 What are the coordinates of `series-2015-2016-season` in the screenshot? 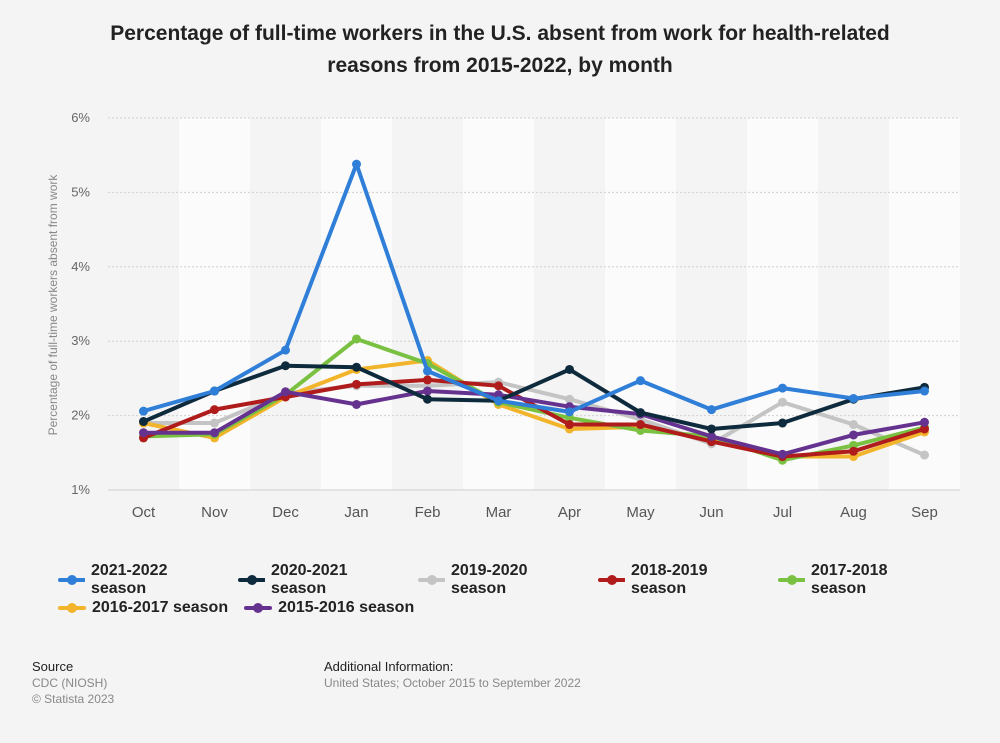 It's located at (534, 422).